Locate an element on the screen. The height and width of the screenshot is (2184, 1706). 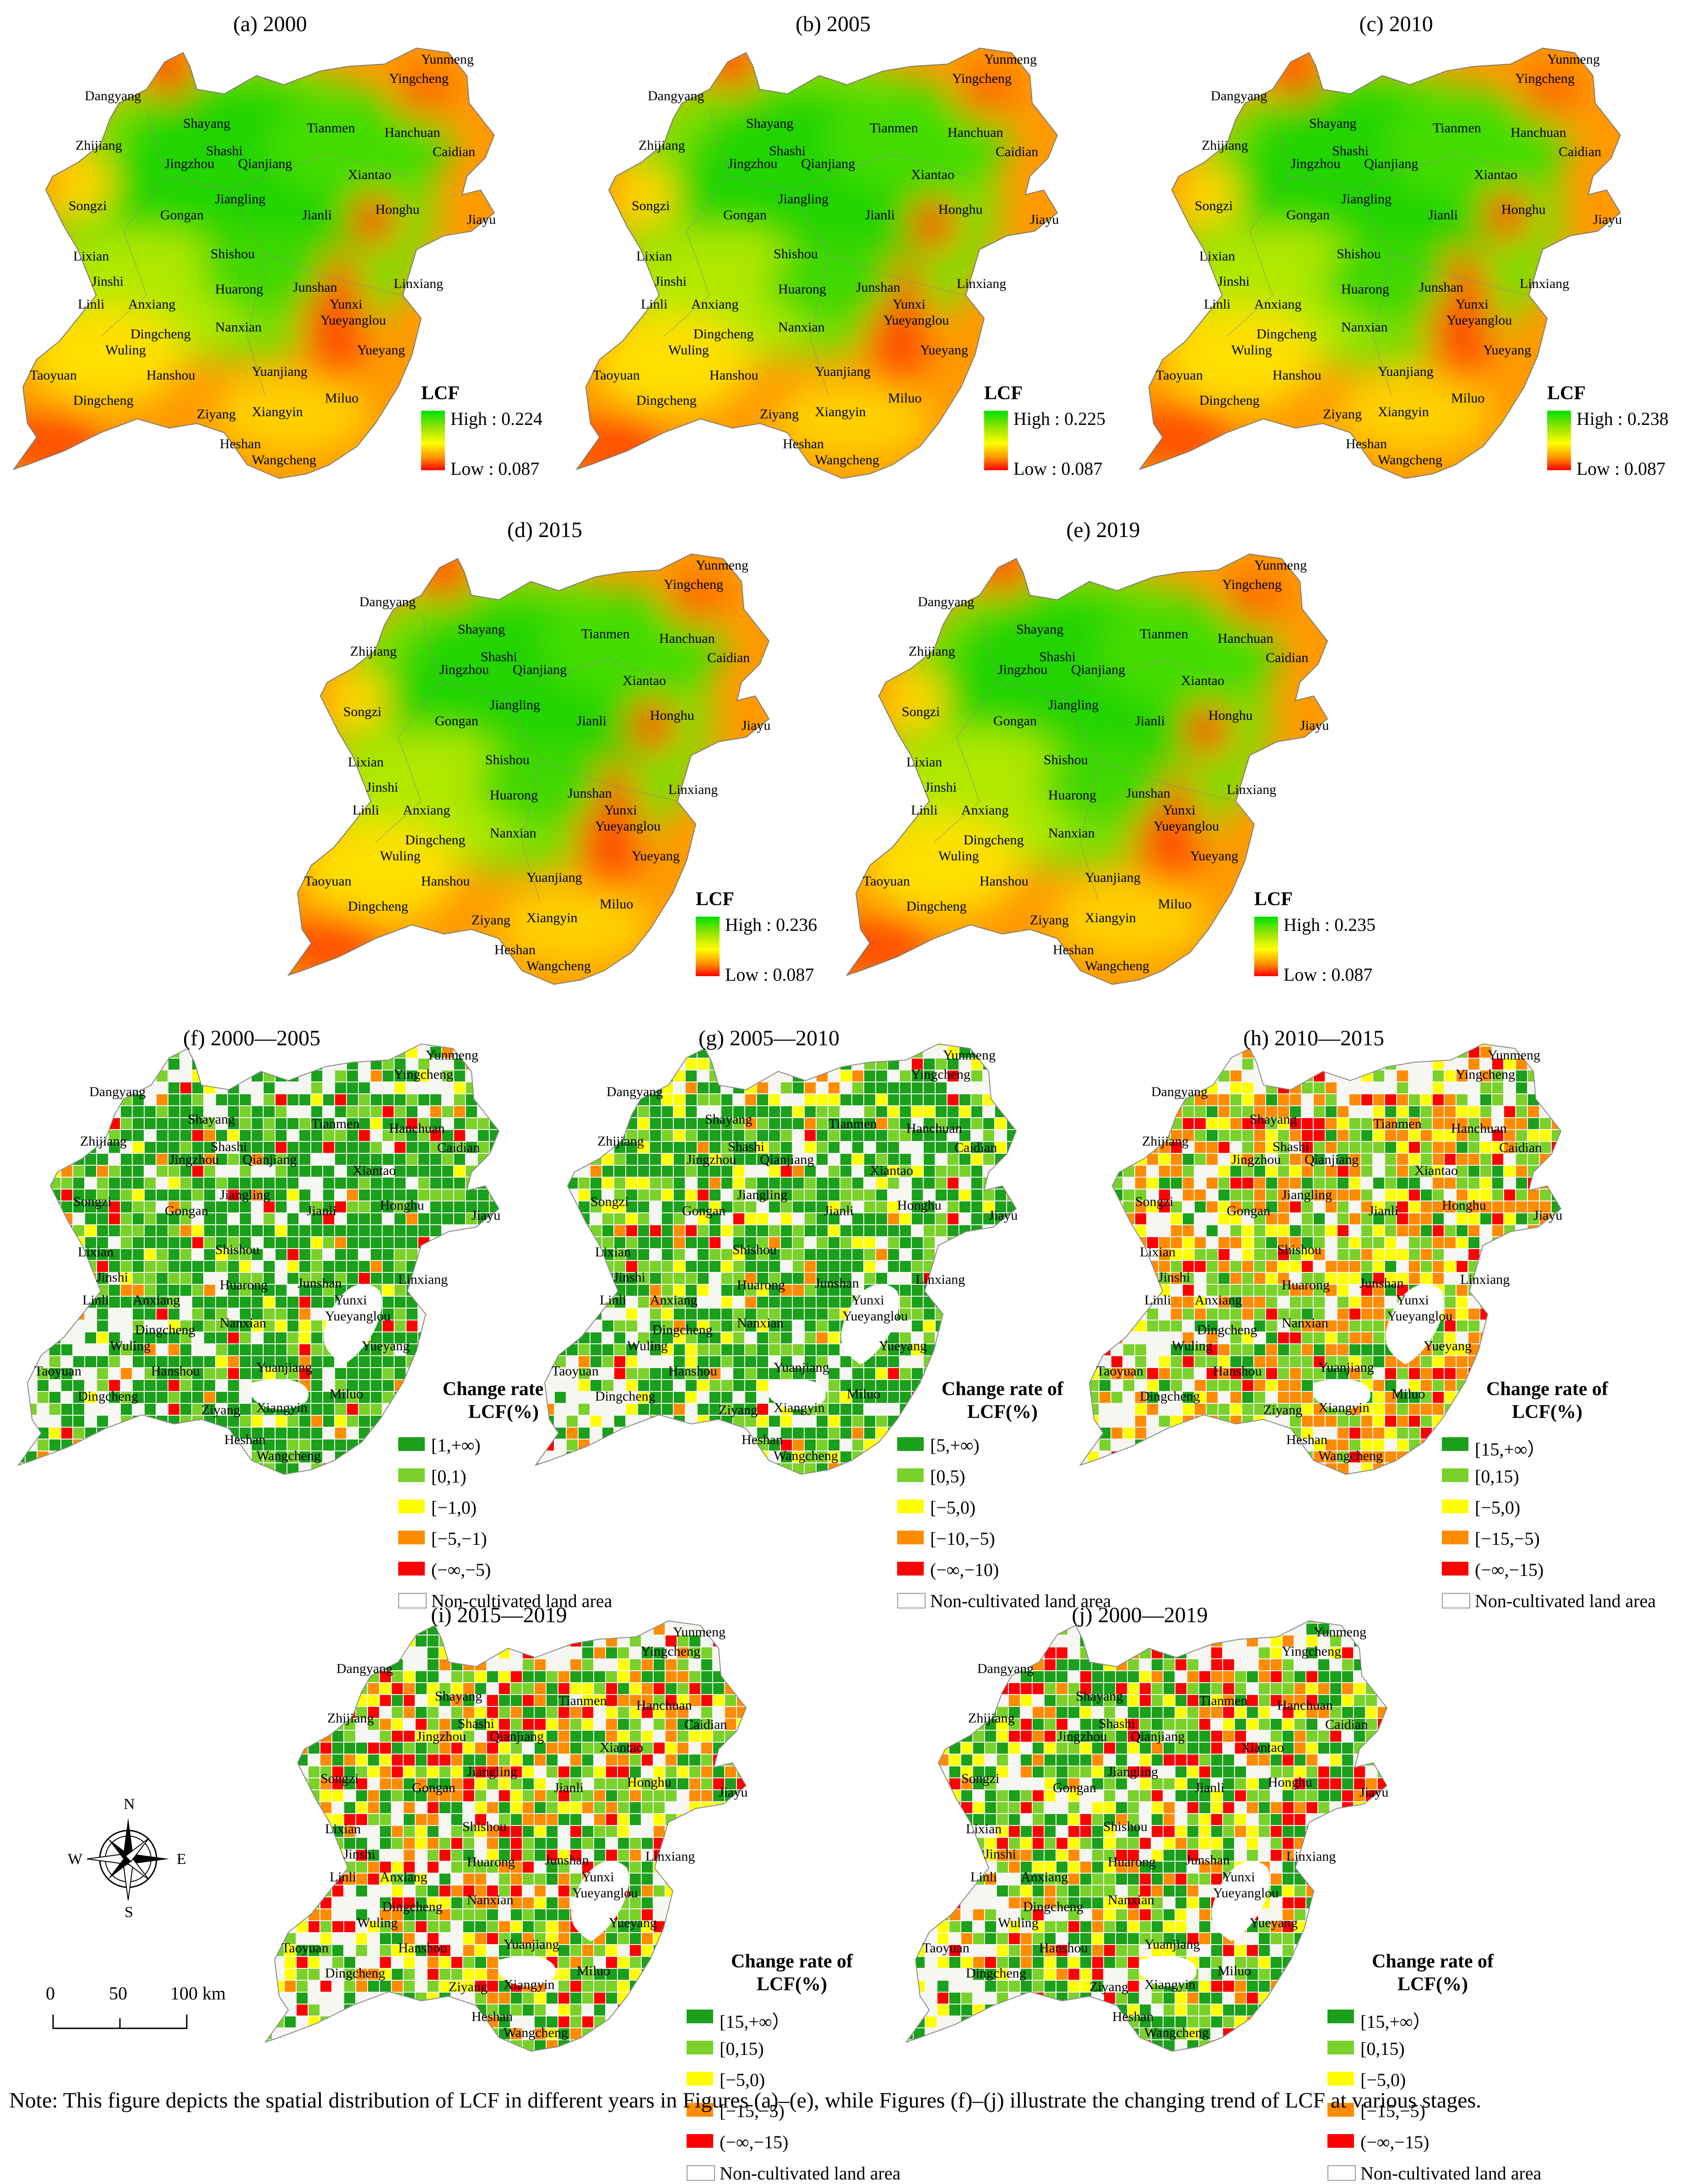
place-label-hanshou: Hanshou is located at coordinates (446, 881).